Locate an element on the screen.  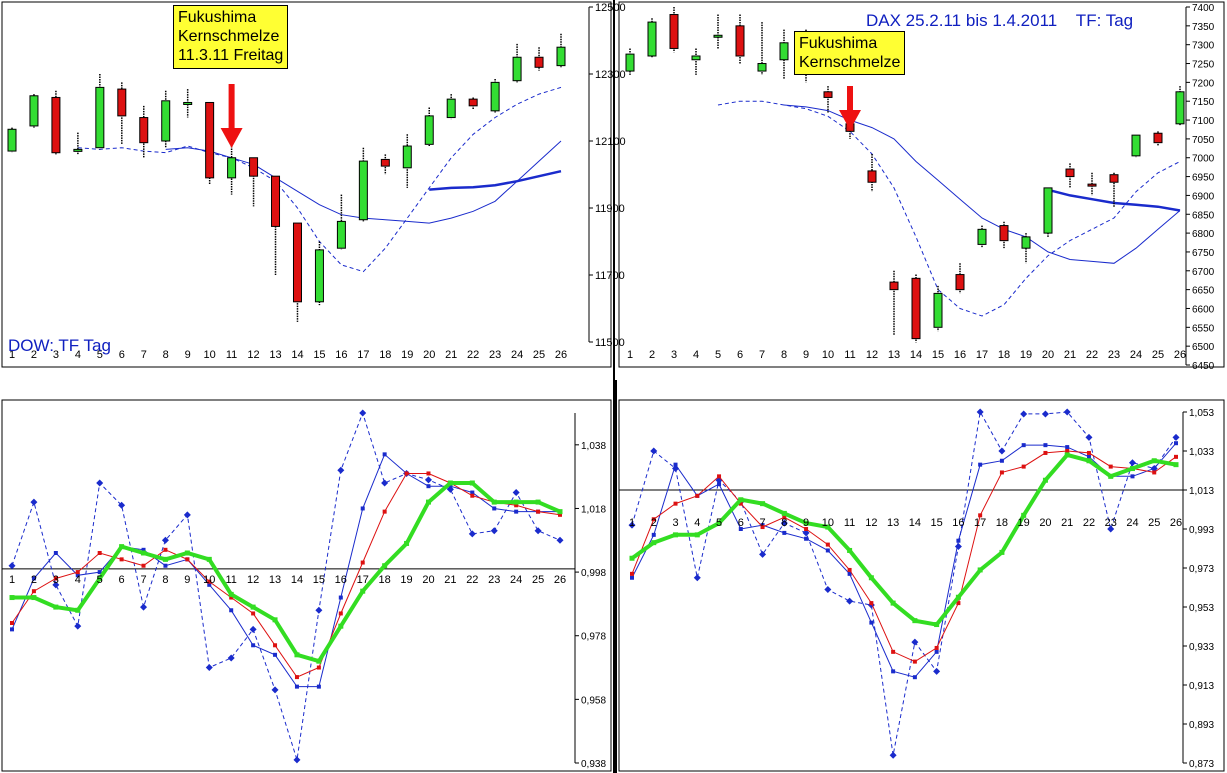
x-tick-label: 10 is located at coordinates (210, 355).